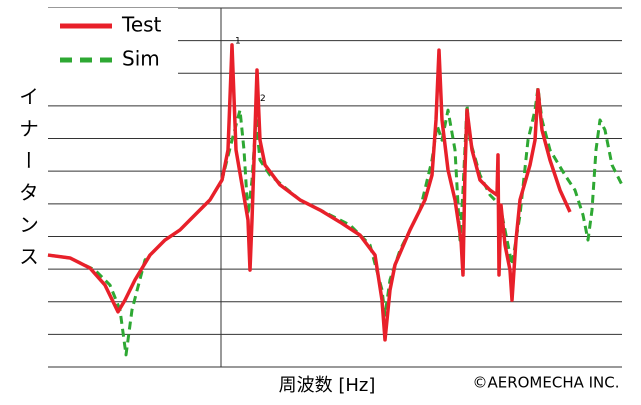 The image size is (641, 405). What do you see at coordinates (263, 99) in the screenshot?
I see `annotation: 2` at bounding box center [263, 99].